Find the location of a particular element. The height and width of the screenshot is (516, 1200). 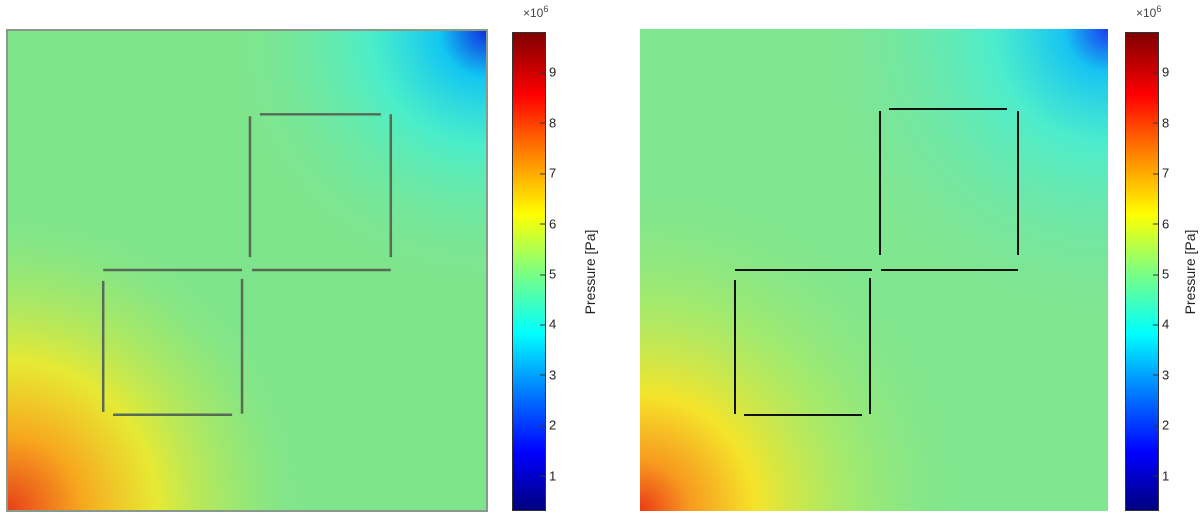

fracture-lines-right is located at coordinates (876, 262).